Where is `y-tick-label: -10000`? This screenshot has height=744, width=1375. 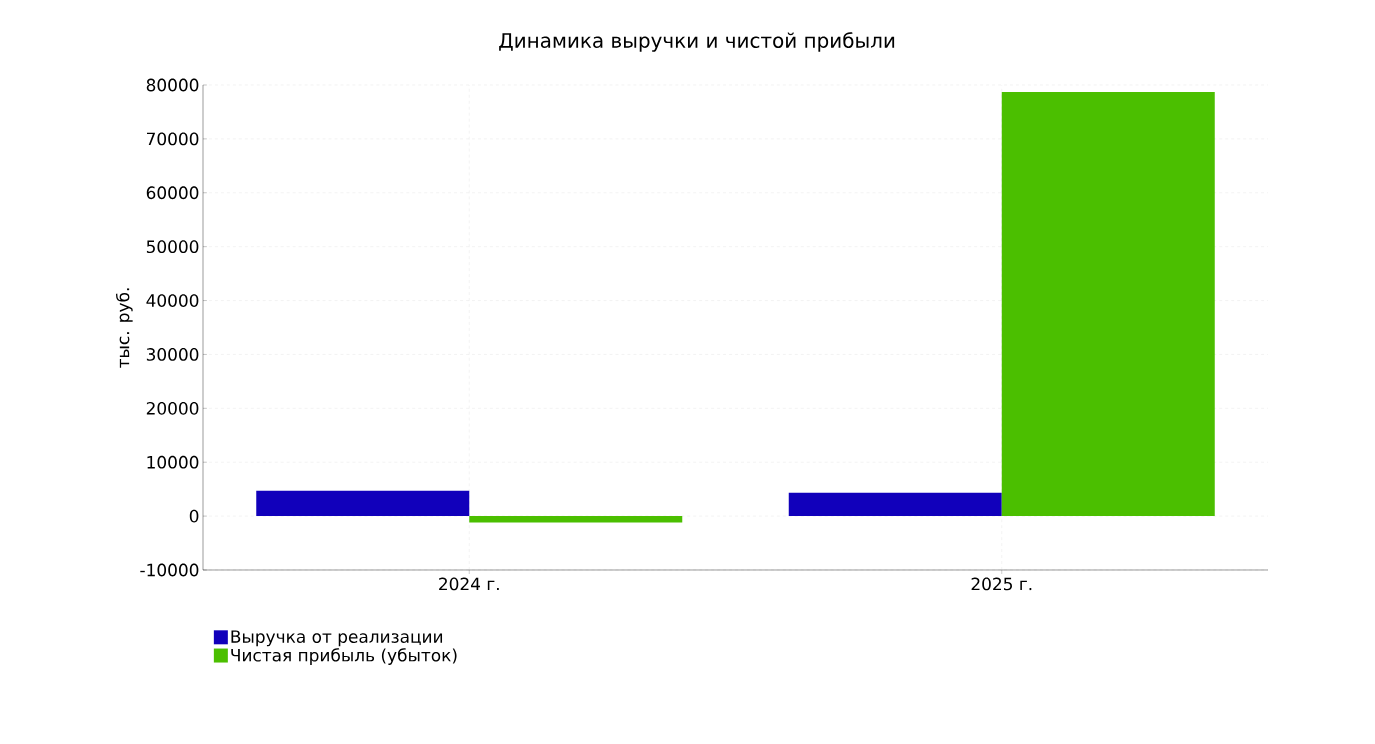 y-tick-label: -10000 is located at coordinates (169, 570).